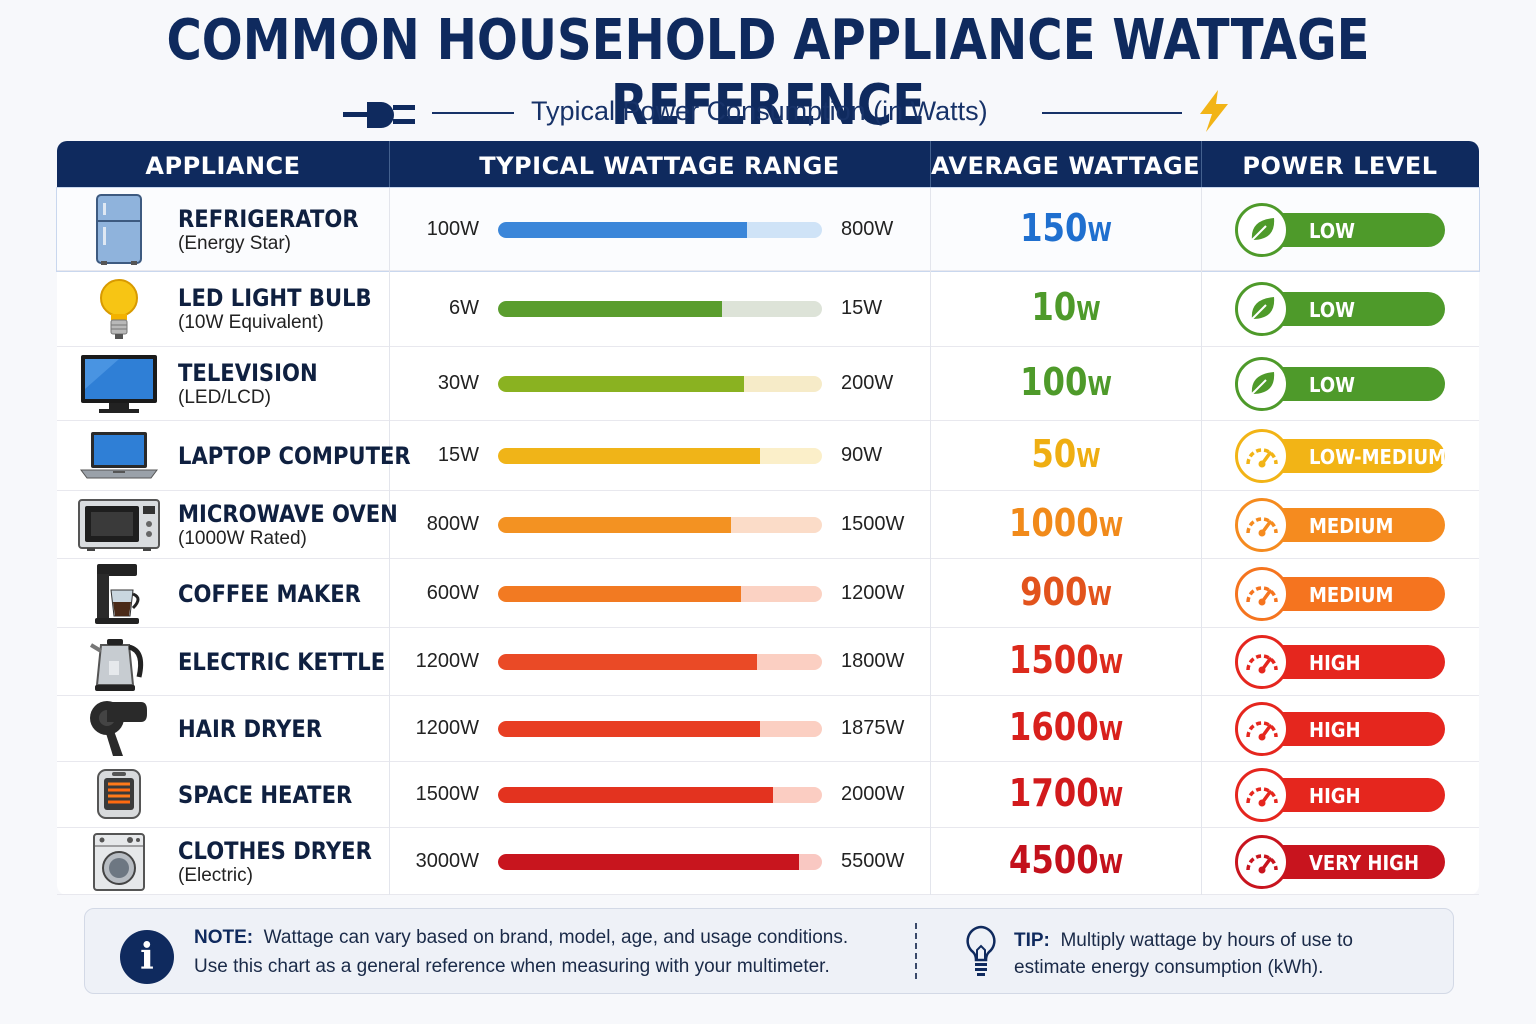  I want to click on microwave-icon, so click(119, 527).